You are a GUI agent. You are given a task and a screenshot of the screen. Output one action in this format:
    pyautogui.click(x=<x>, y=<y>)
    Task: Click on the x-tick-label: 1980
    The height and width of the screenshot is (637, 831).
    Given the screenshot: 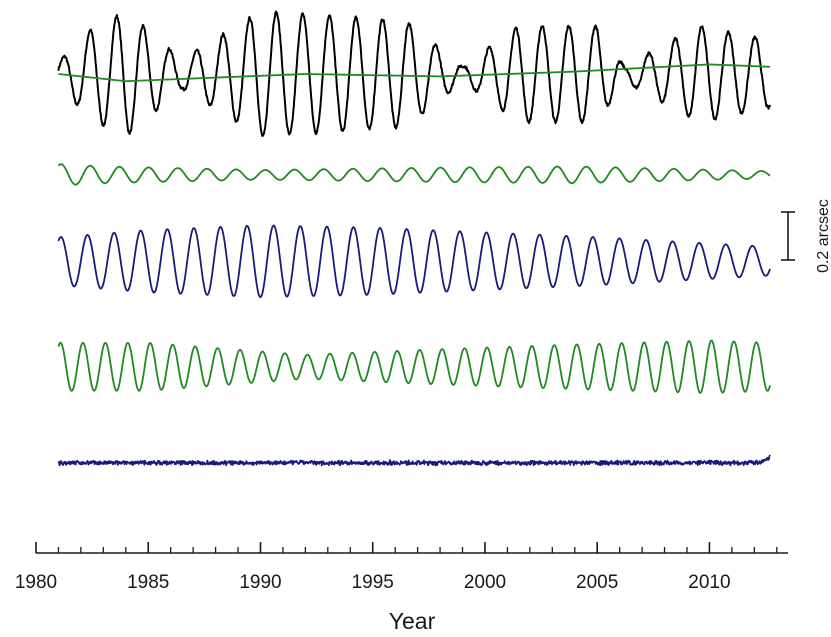 What is the action you would take?
    pyautogui.click(x=36, y=582)
    